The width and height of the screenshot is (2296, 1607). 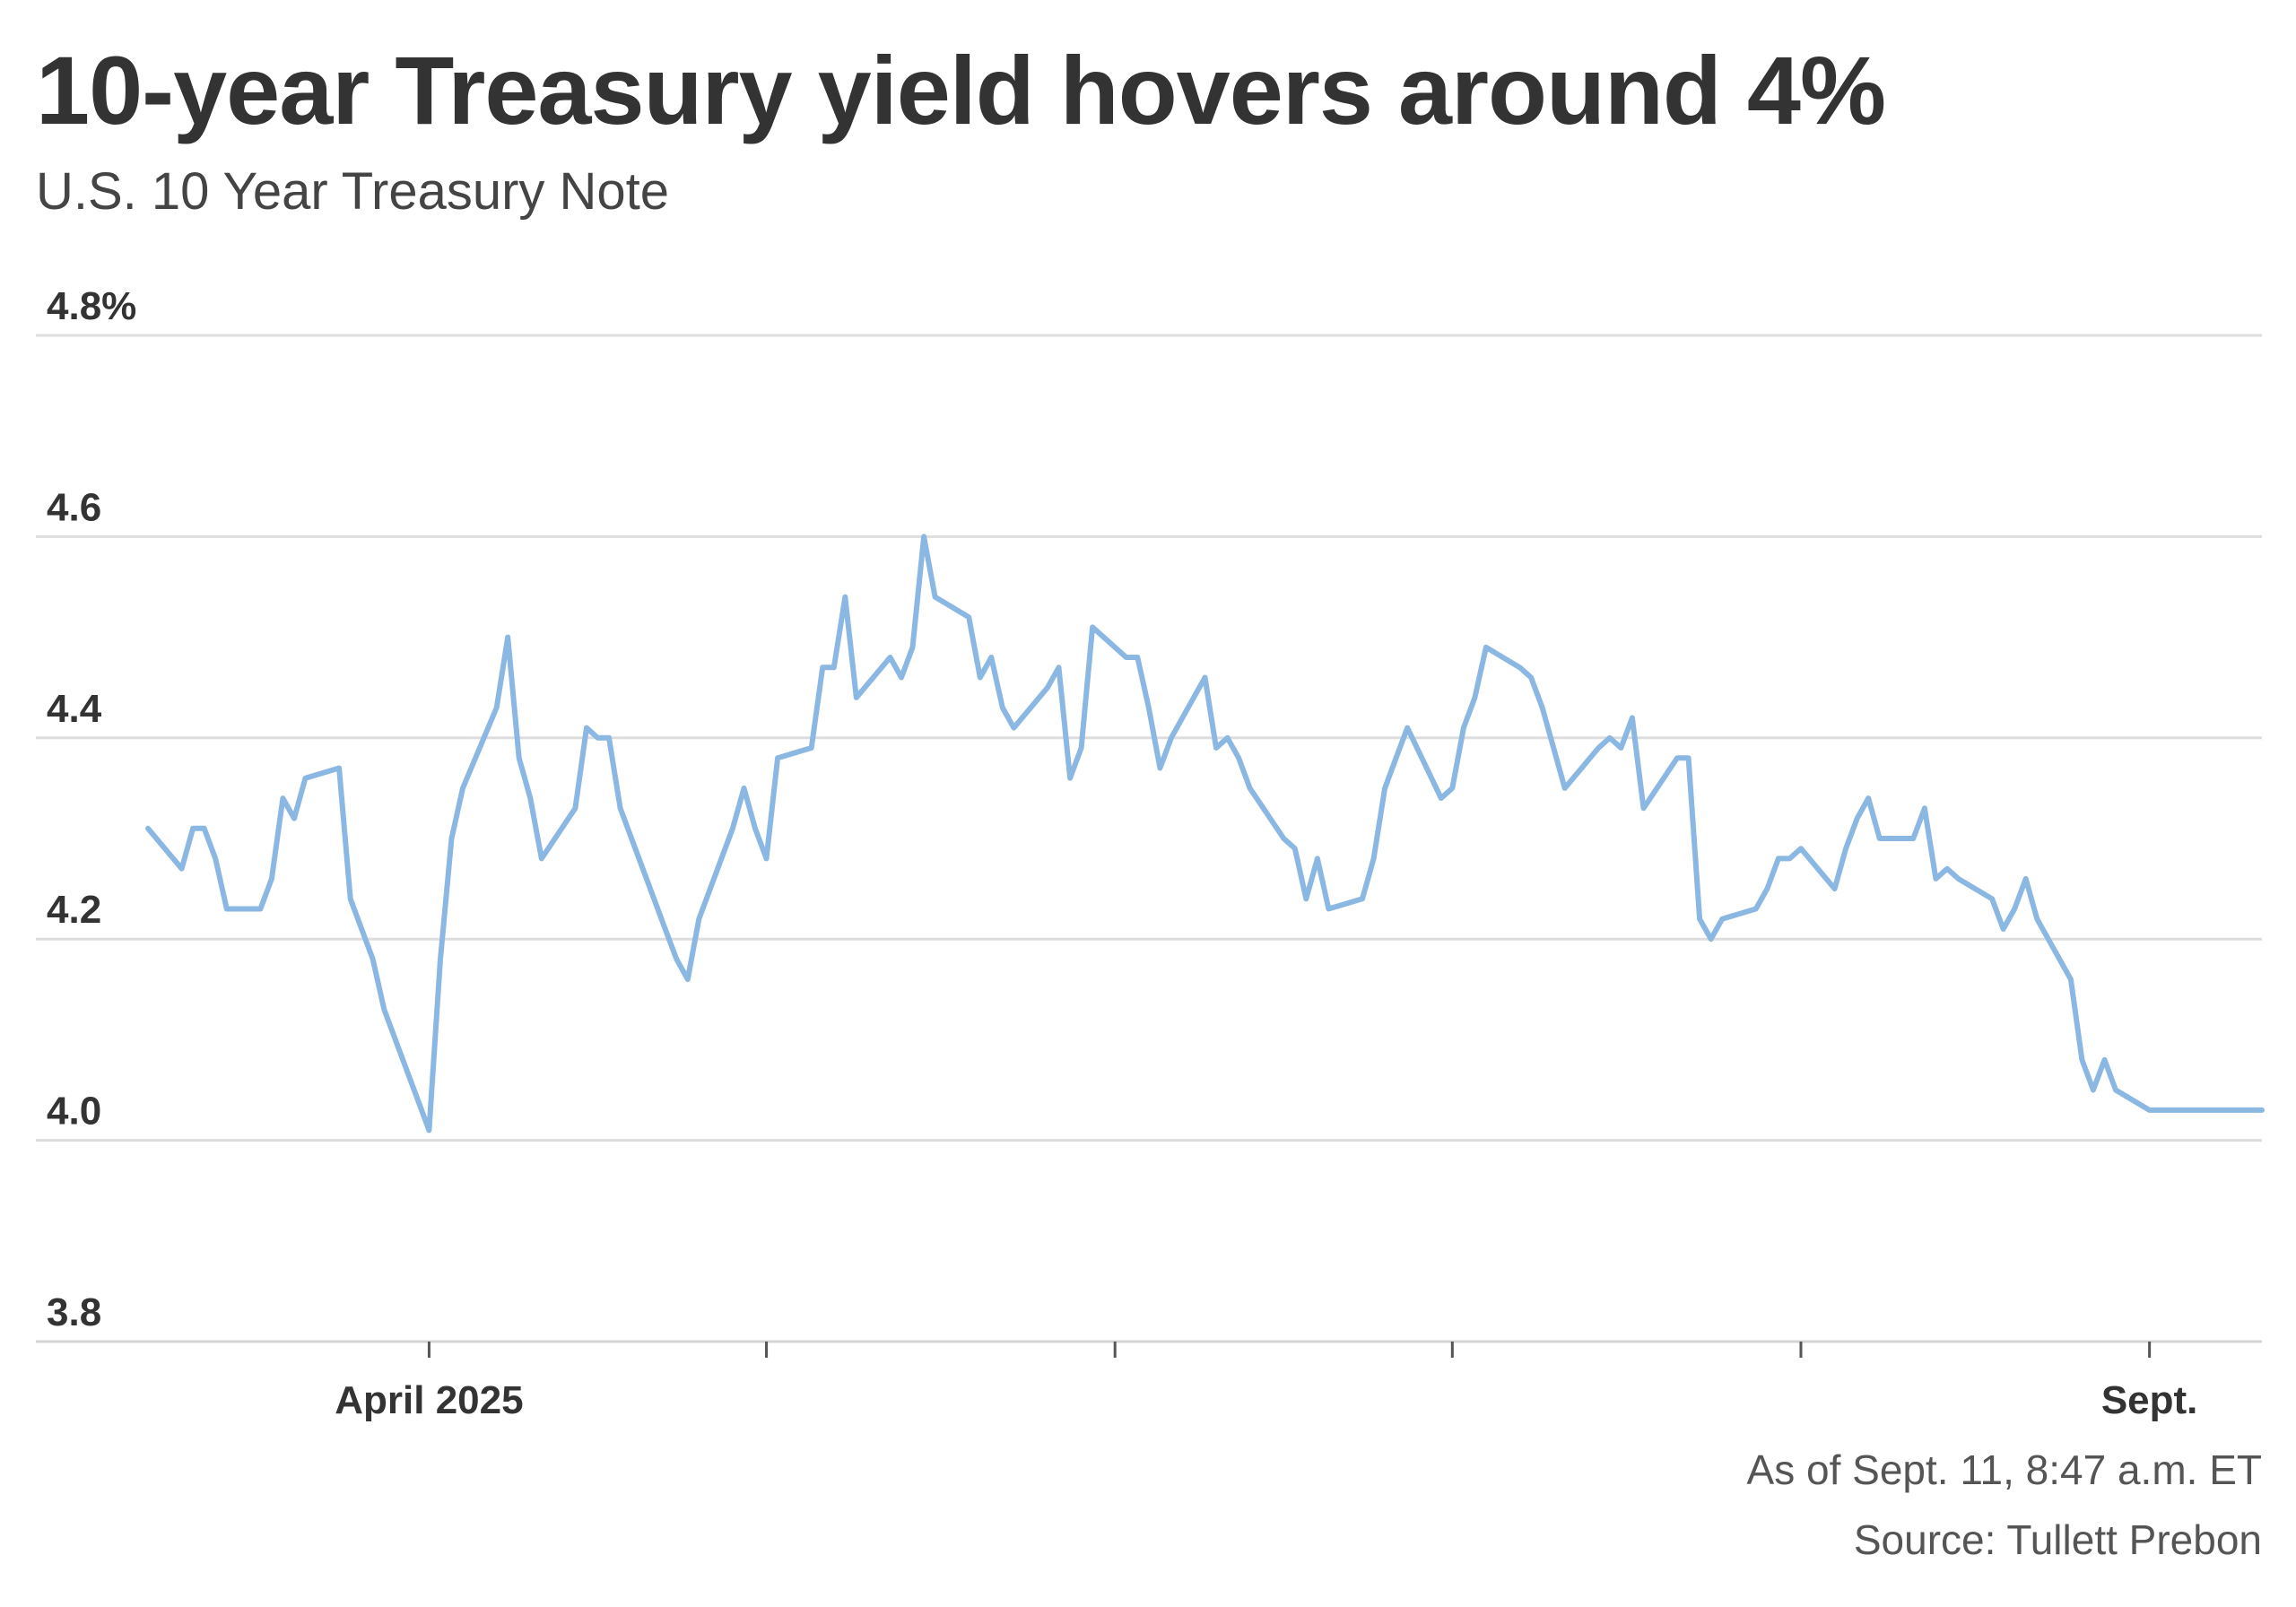 What do you see at coordinates (961, 90) in the screenshot?
I see `chart-title: 10-year Treasury yield hovers around 4%` at bounding box center [961, 90].